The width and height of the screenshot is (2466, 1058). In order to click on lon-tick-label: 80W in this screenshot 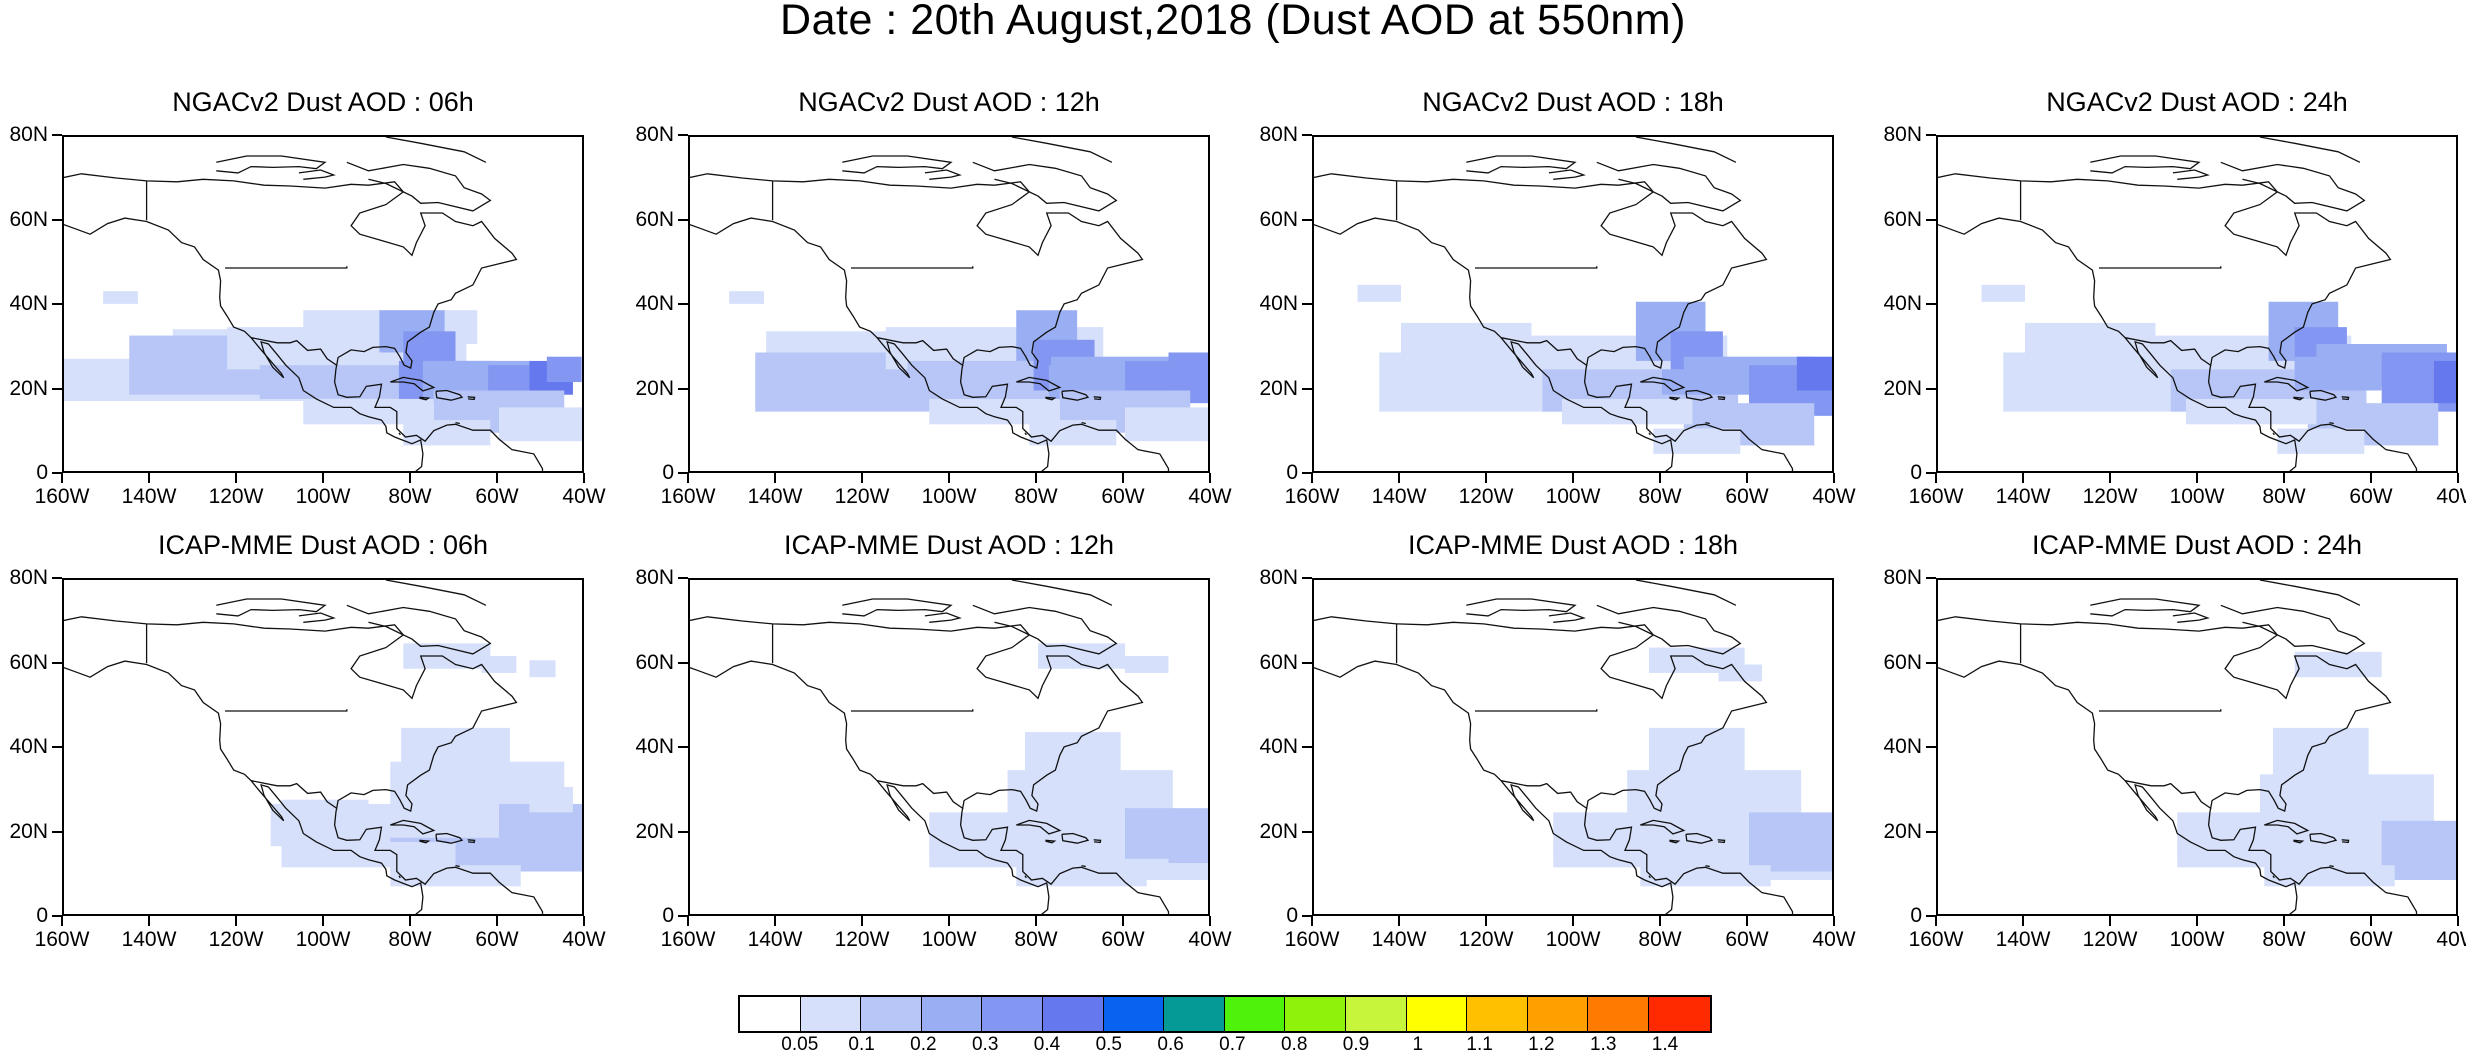, I will do `click(2284, 939)`.